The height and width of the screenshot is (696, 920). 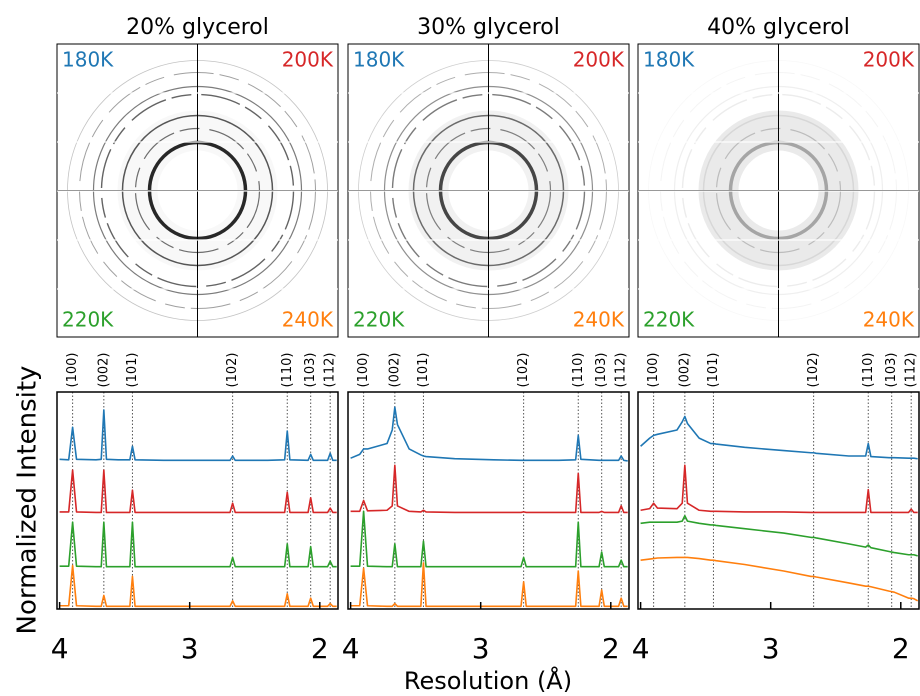 What do you see at coordinates (197, 27) in the screenshot?
I see `panel-title: 20% glycerol` at bounding box center [197, 27].